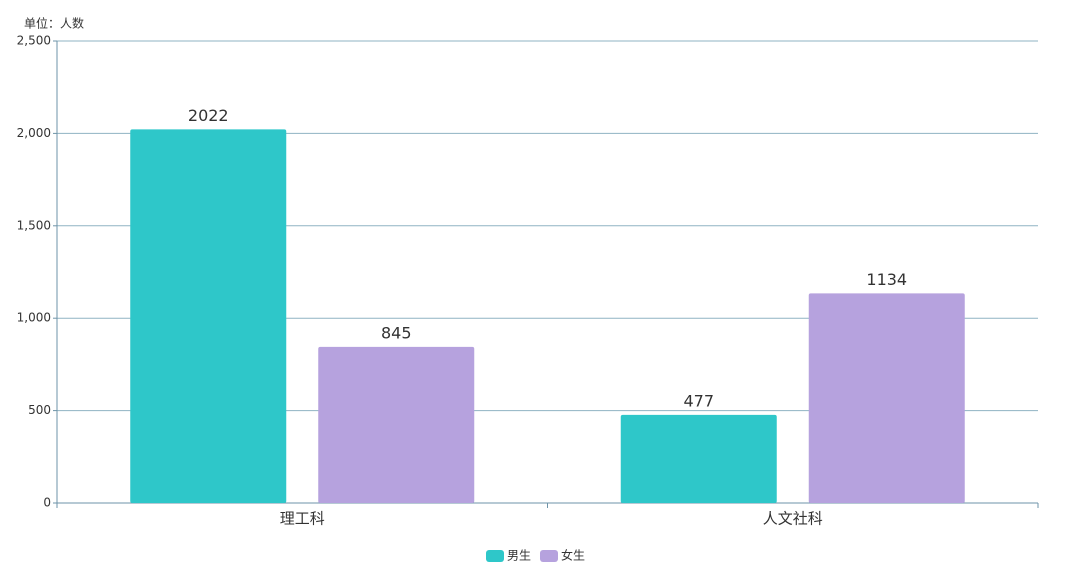 The image size is (1080, 567). What do you see at coordinates (34, 225) in the screenshot?
I see `y-tick-label: 1,500` at bounding box center [34, 225].